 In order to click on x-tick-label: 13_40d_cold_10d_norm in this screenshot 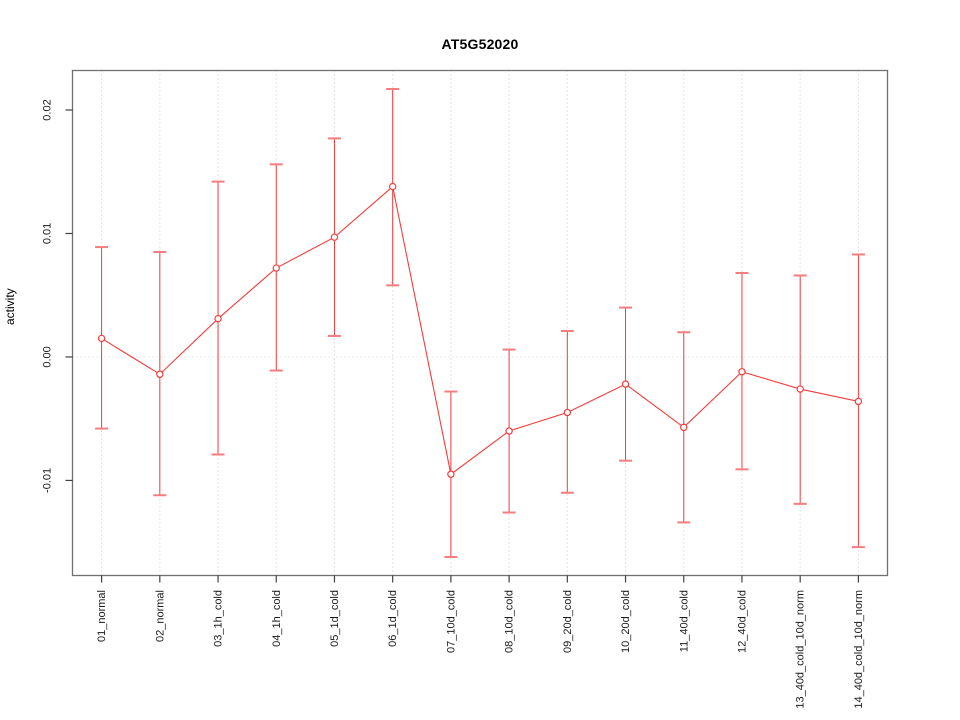, I will do `click(801, 649)`.